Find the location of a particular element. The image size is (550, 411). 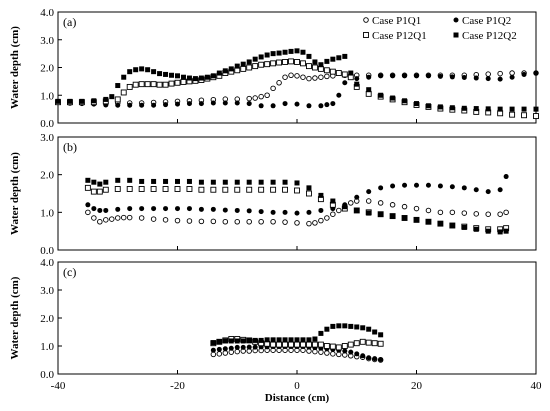

y-tick-label: 3.0 is located at coordinates (47, 41).